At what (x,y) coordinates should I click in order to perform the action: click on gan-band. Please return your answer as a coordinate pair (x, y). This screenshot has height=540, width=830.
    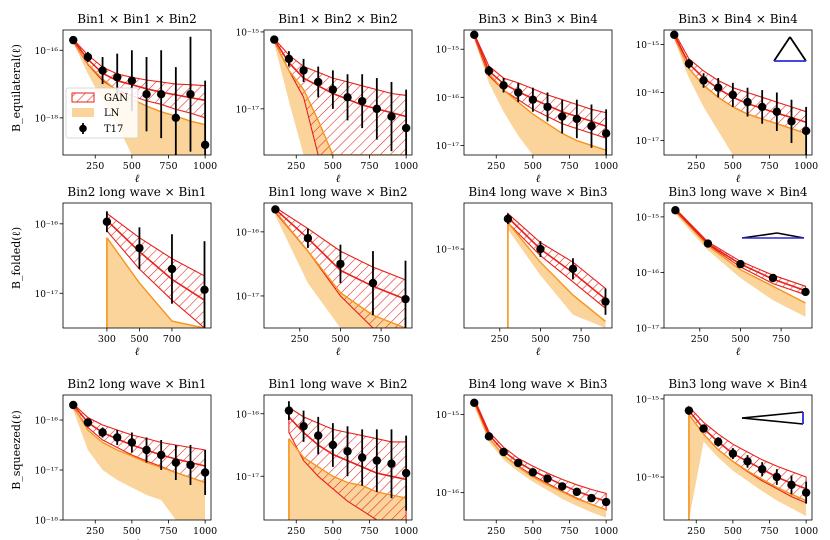
    Looking at the image, I should click on (740, 251).